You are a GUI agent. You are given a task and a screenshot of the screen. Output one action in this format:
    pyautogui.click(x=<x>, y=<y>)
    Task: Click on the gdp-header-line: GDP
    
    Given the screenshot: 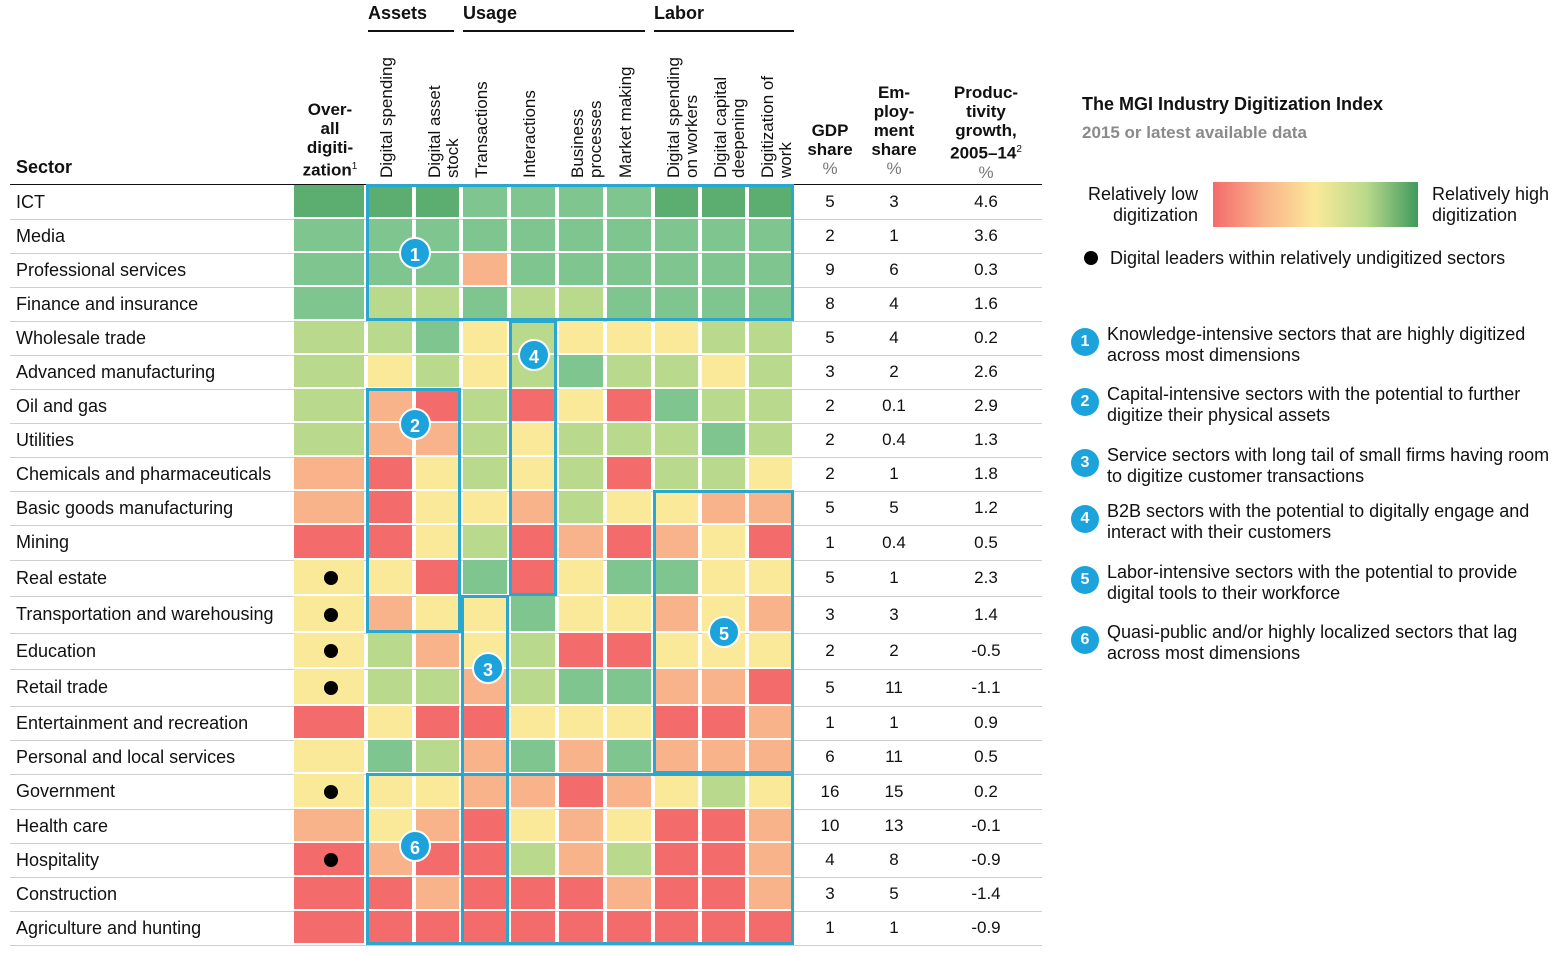 What is the action you would take?
    pyautogui.click(x=830, y=130)
    